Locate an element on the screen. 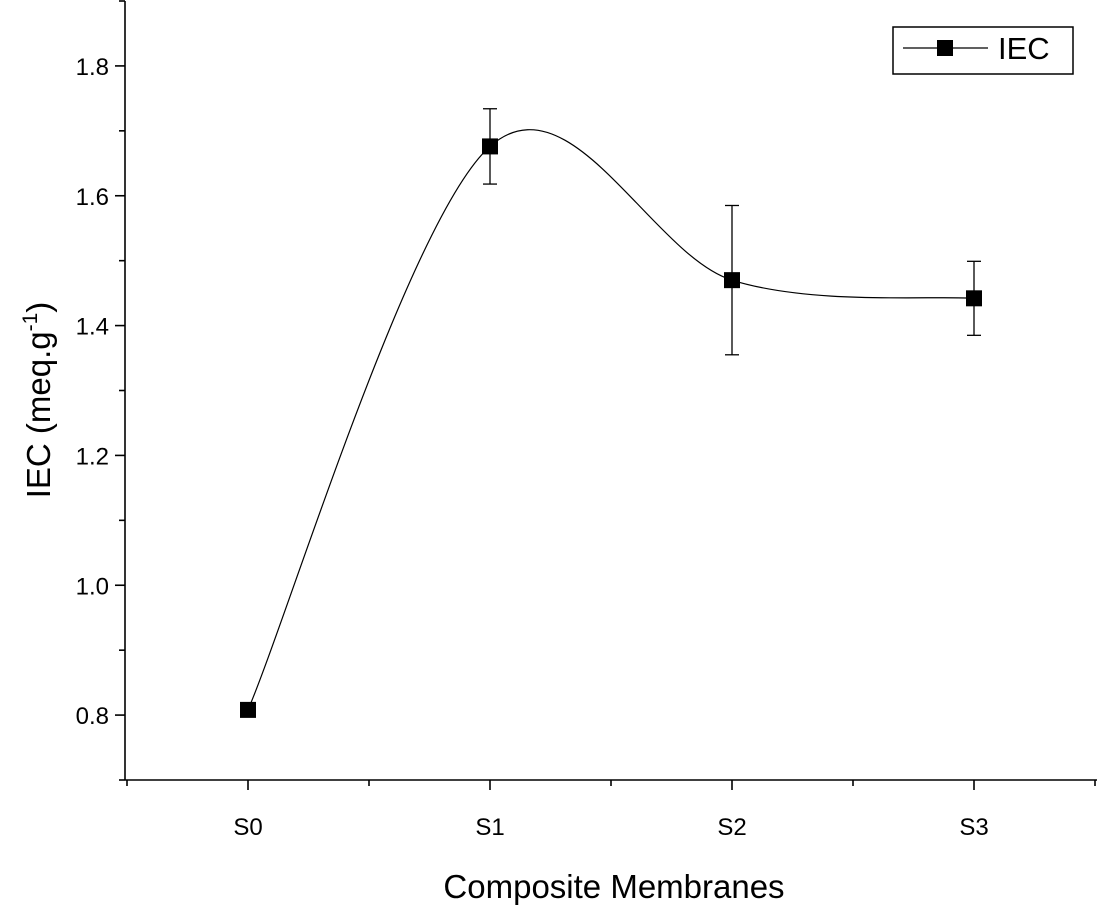 The height and width of the screenshot is (907, 1100). y-tick-label: 0.8 is located at coordinates (92, 716).